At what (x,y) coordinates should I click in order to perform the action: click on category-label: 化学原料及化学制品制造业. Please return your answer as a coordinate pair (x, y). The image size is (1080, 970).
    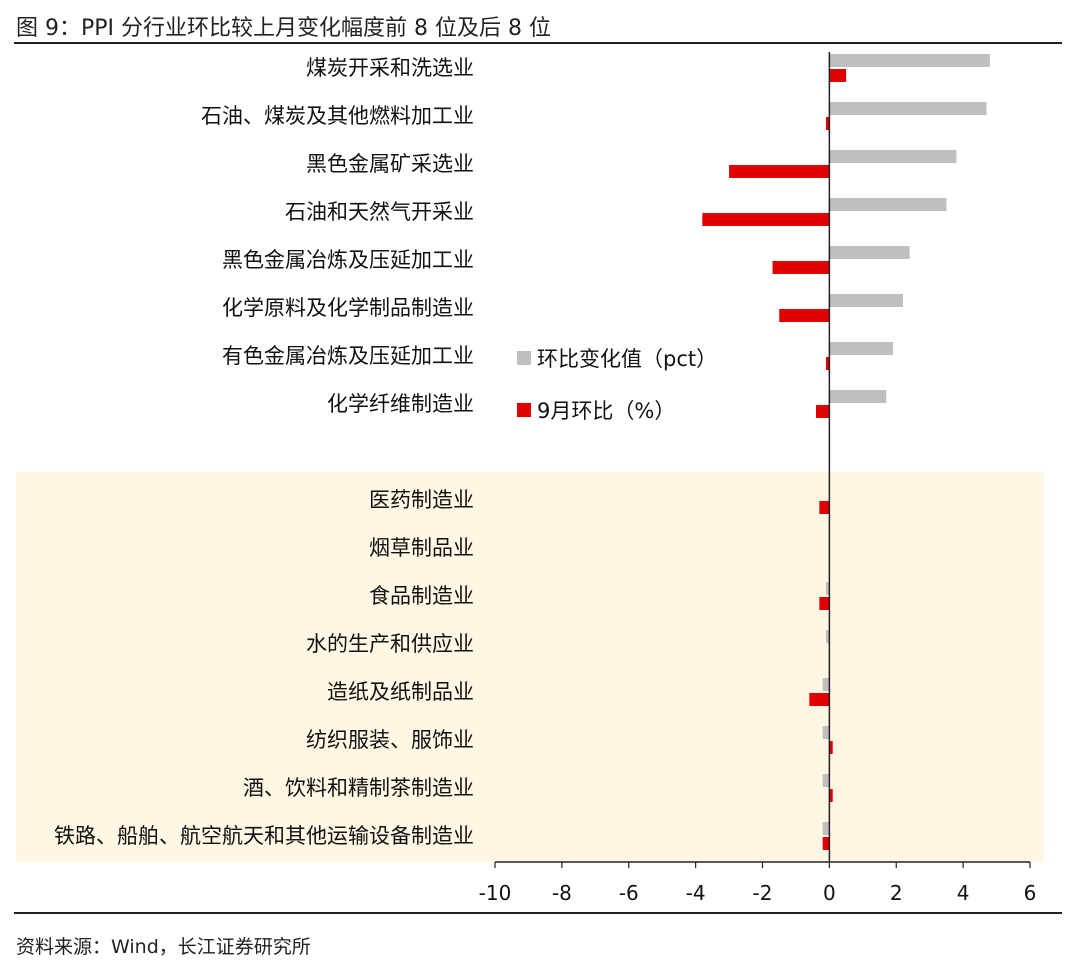
    Looking at the image, I should click on (348, 308).